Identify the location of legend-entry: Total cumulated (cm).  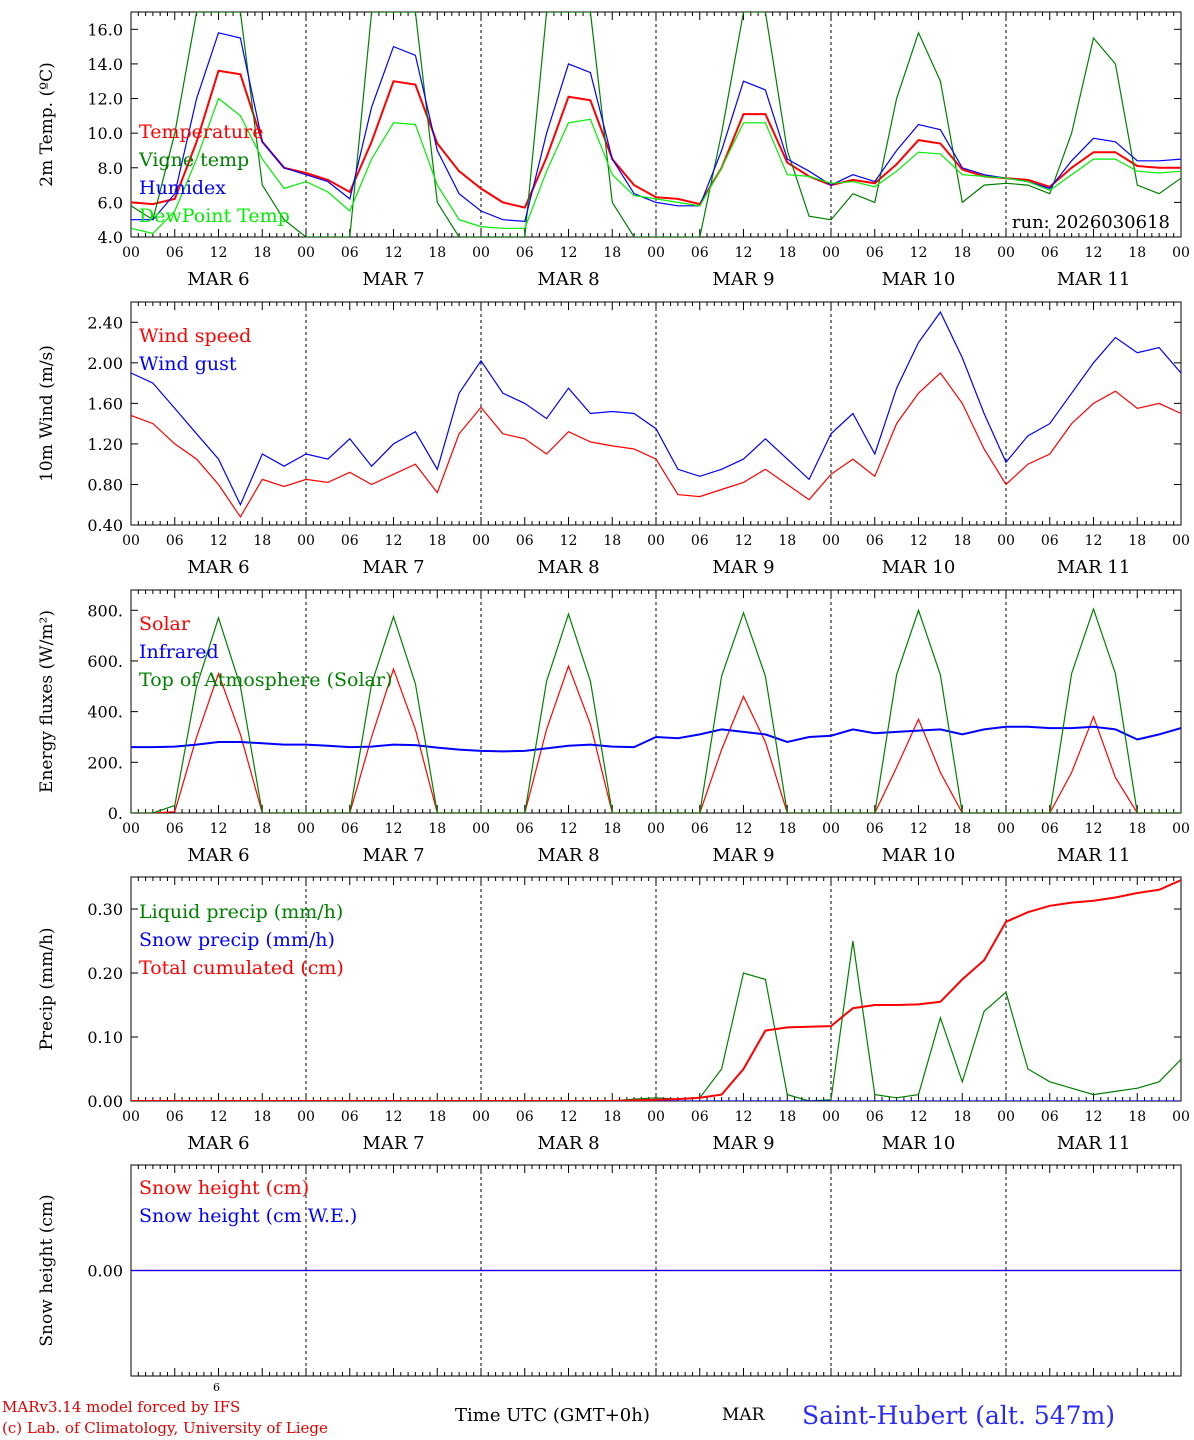
(241, 968).